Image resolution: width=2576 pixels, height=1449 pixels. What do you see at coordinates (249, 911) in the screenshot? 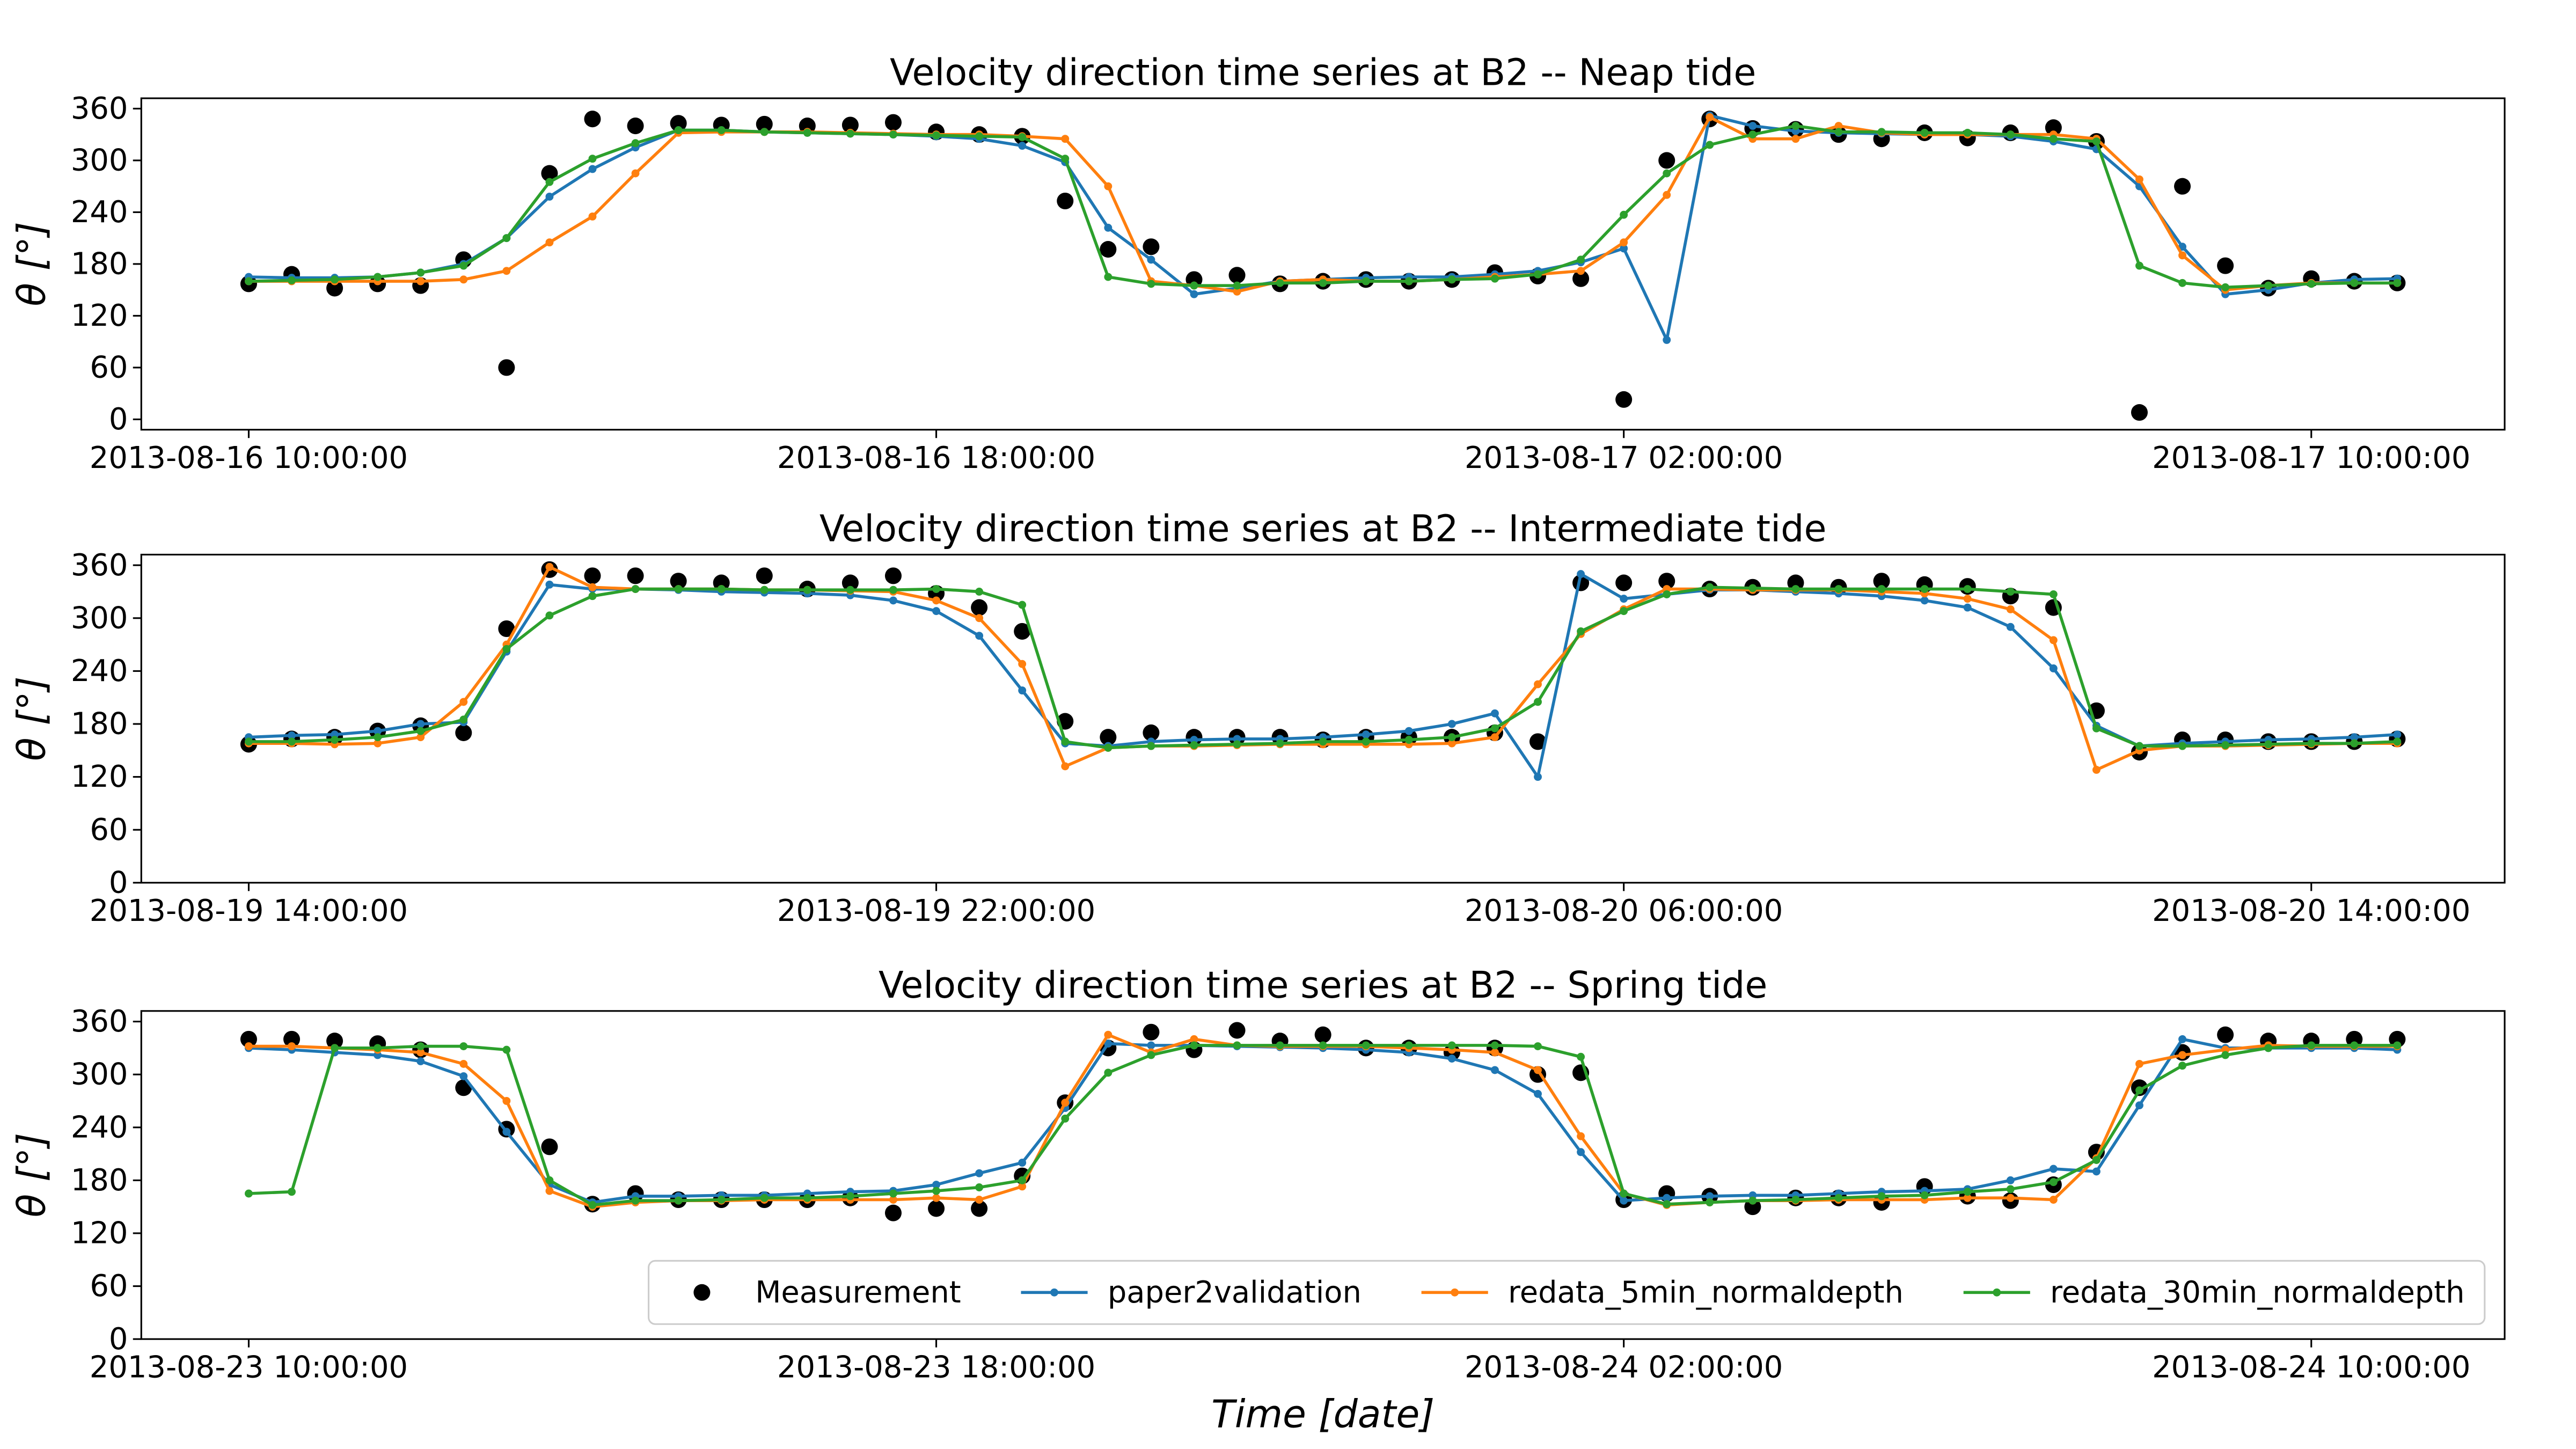
I see `x-tick-label: 2013-08-19 14:00:00` at bounding box center [249, 911].